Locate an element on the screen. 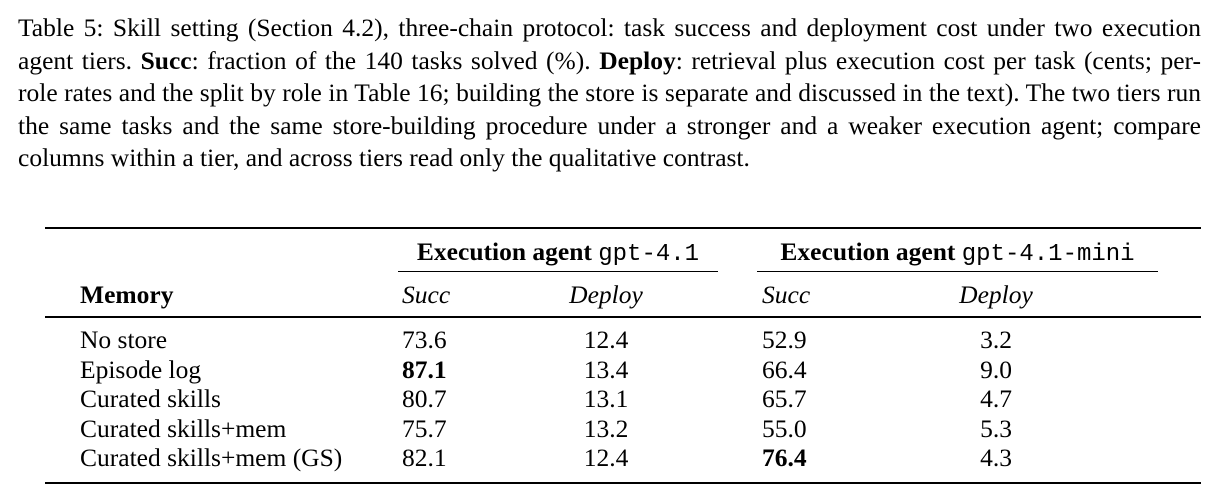 Image resolution: width=1219 pixels, height=503 pixels. row-label: No store is located at coordinates (124, 339).